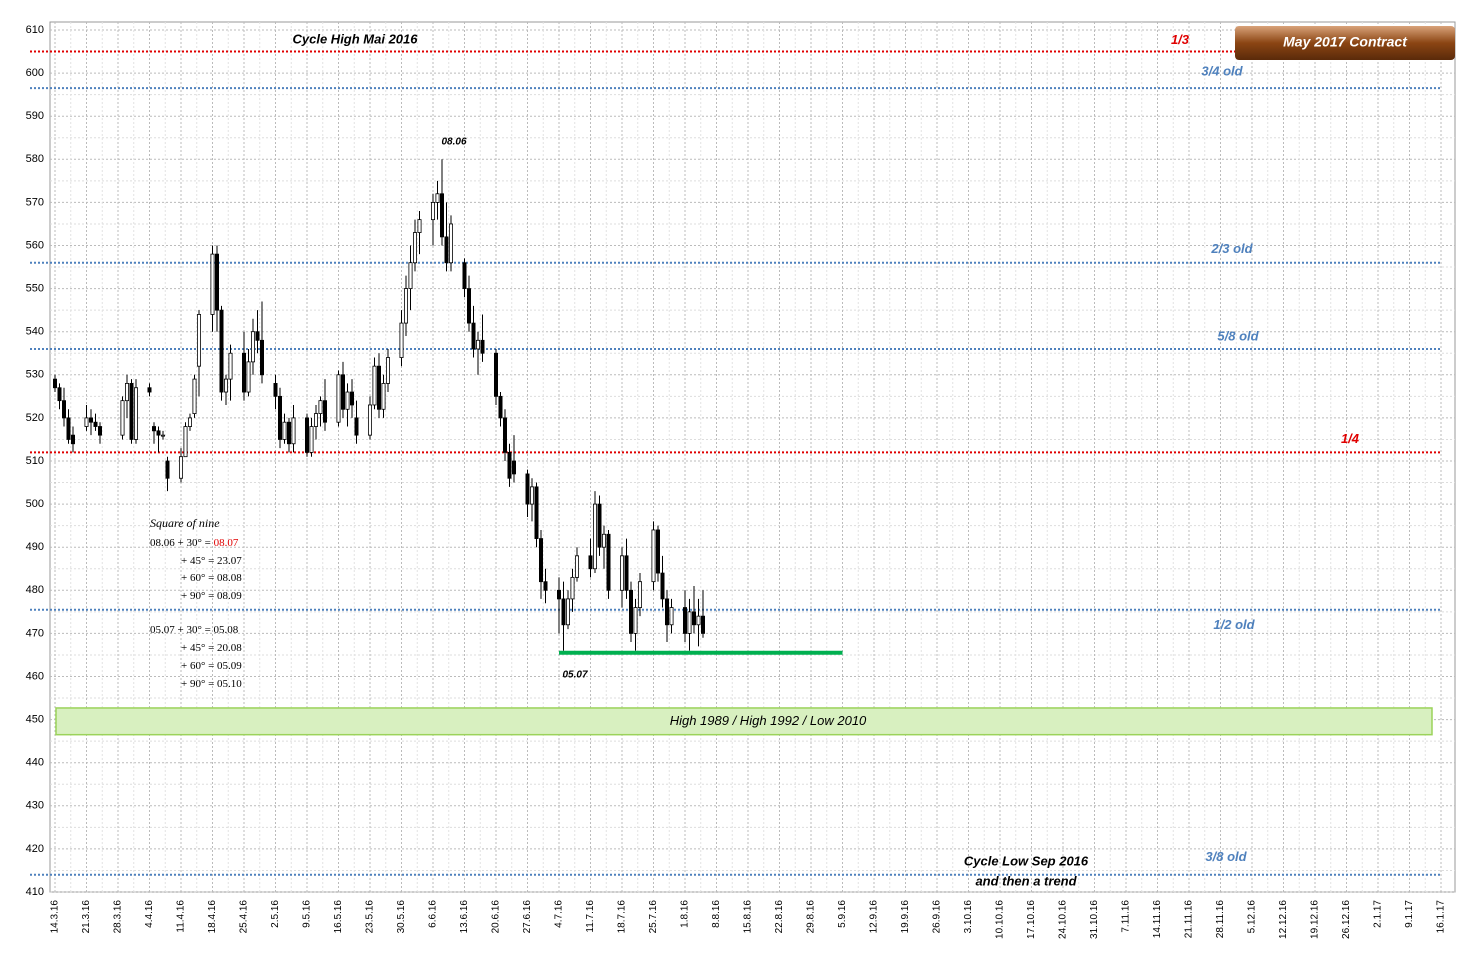 The height and width of the screenshot is (956, 1481). I want to click on x-tick-label: 21.11.16, so click(1189, 919).